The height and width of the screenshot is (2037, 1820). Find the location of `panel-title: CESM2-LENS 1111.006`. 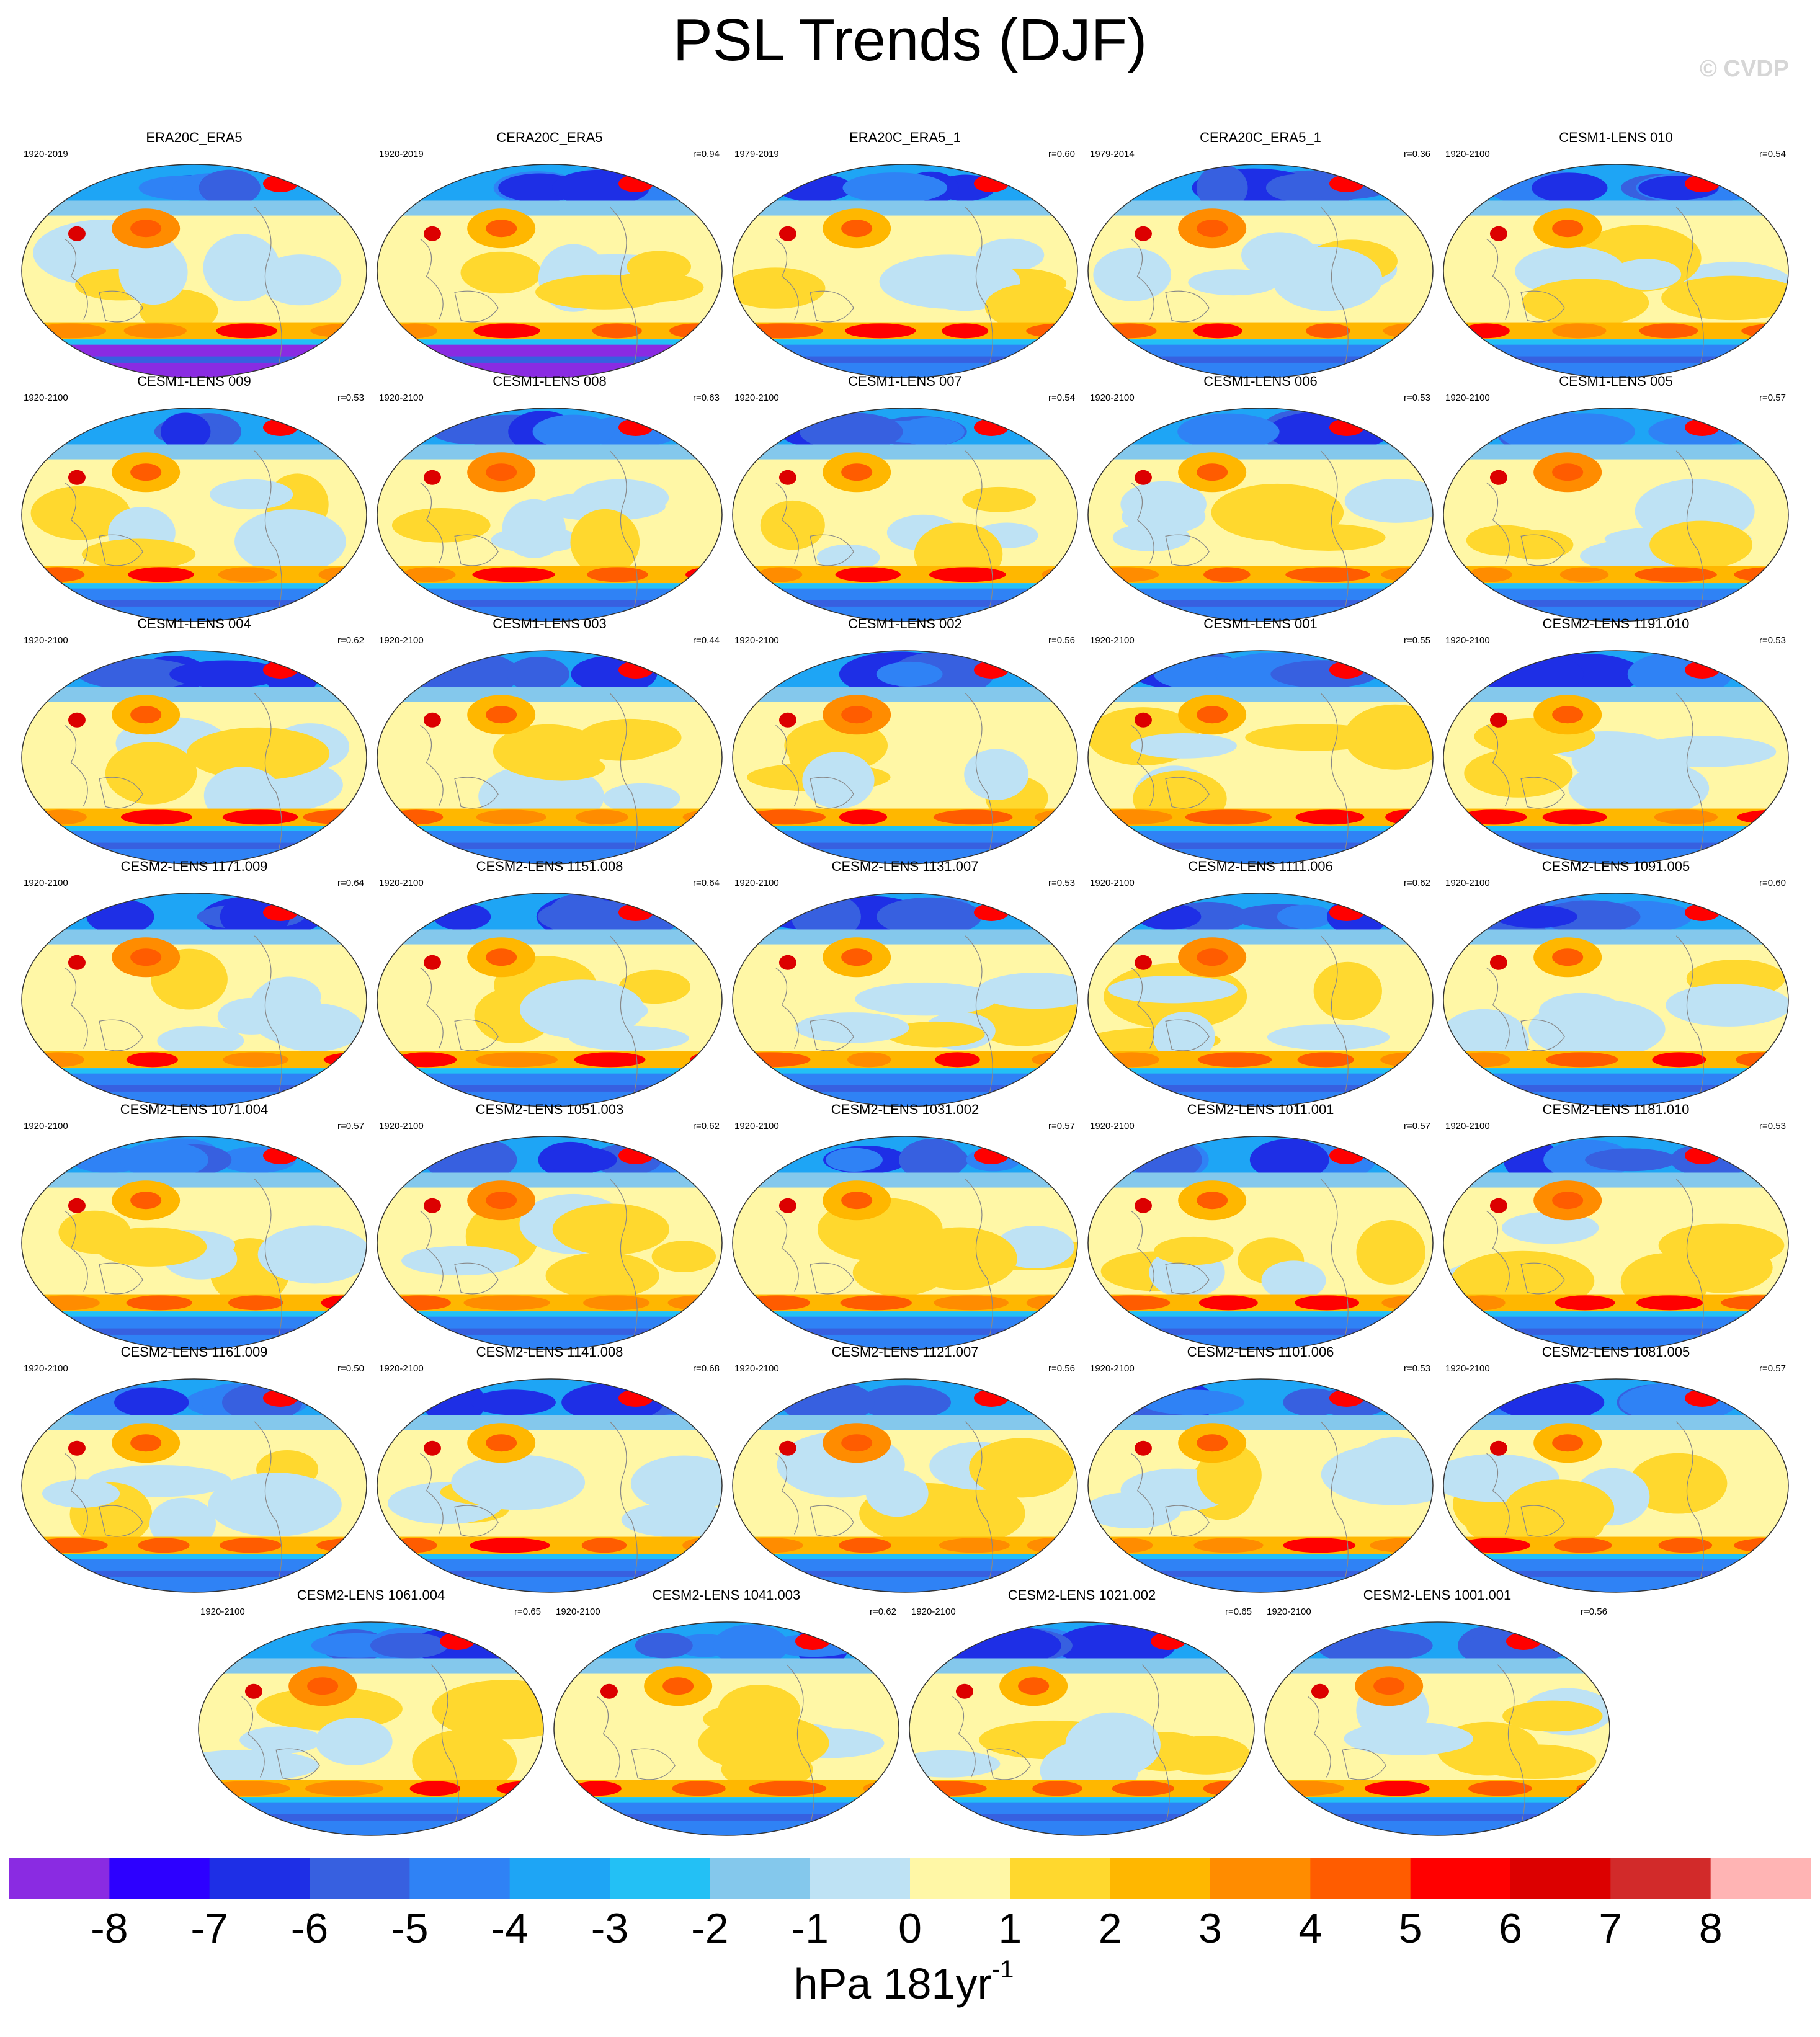

panel-title: CESM2-LENS 1111.006 is located at coordinates (1260, 866).